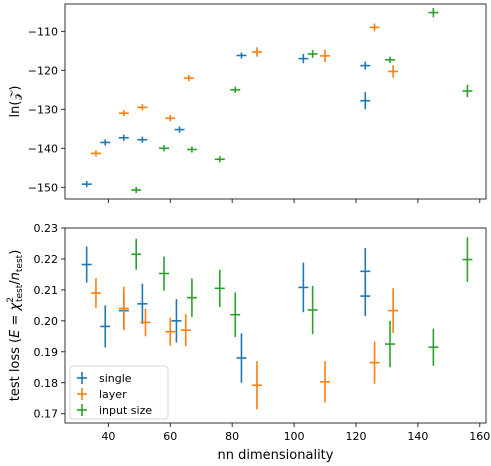 This screenshot has height=466, width=491. I want to click on ylabel-slash: /, so click(15, 282).